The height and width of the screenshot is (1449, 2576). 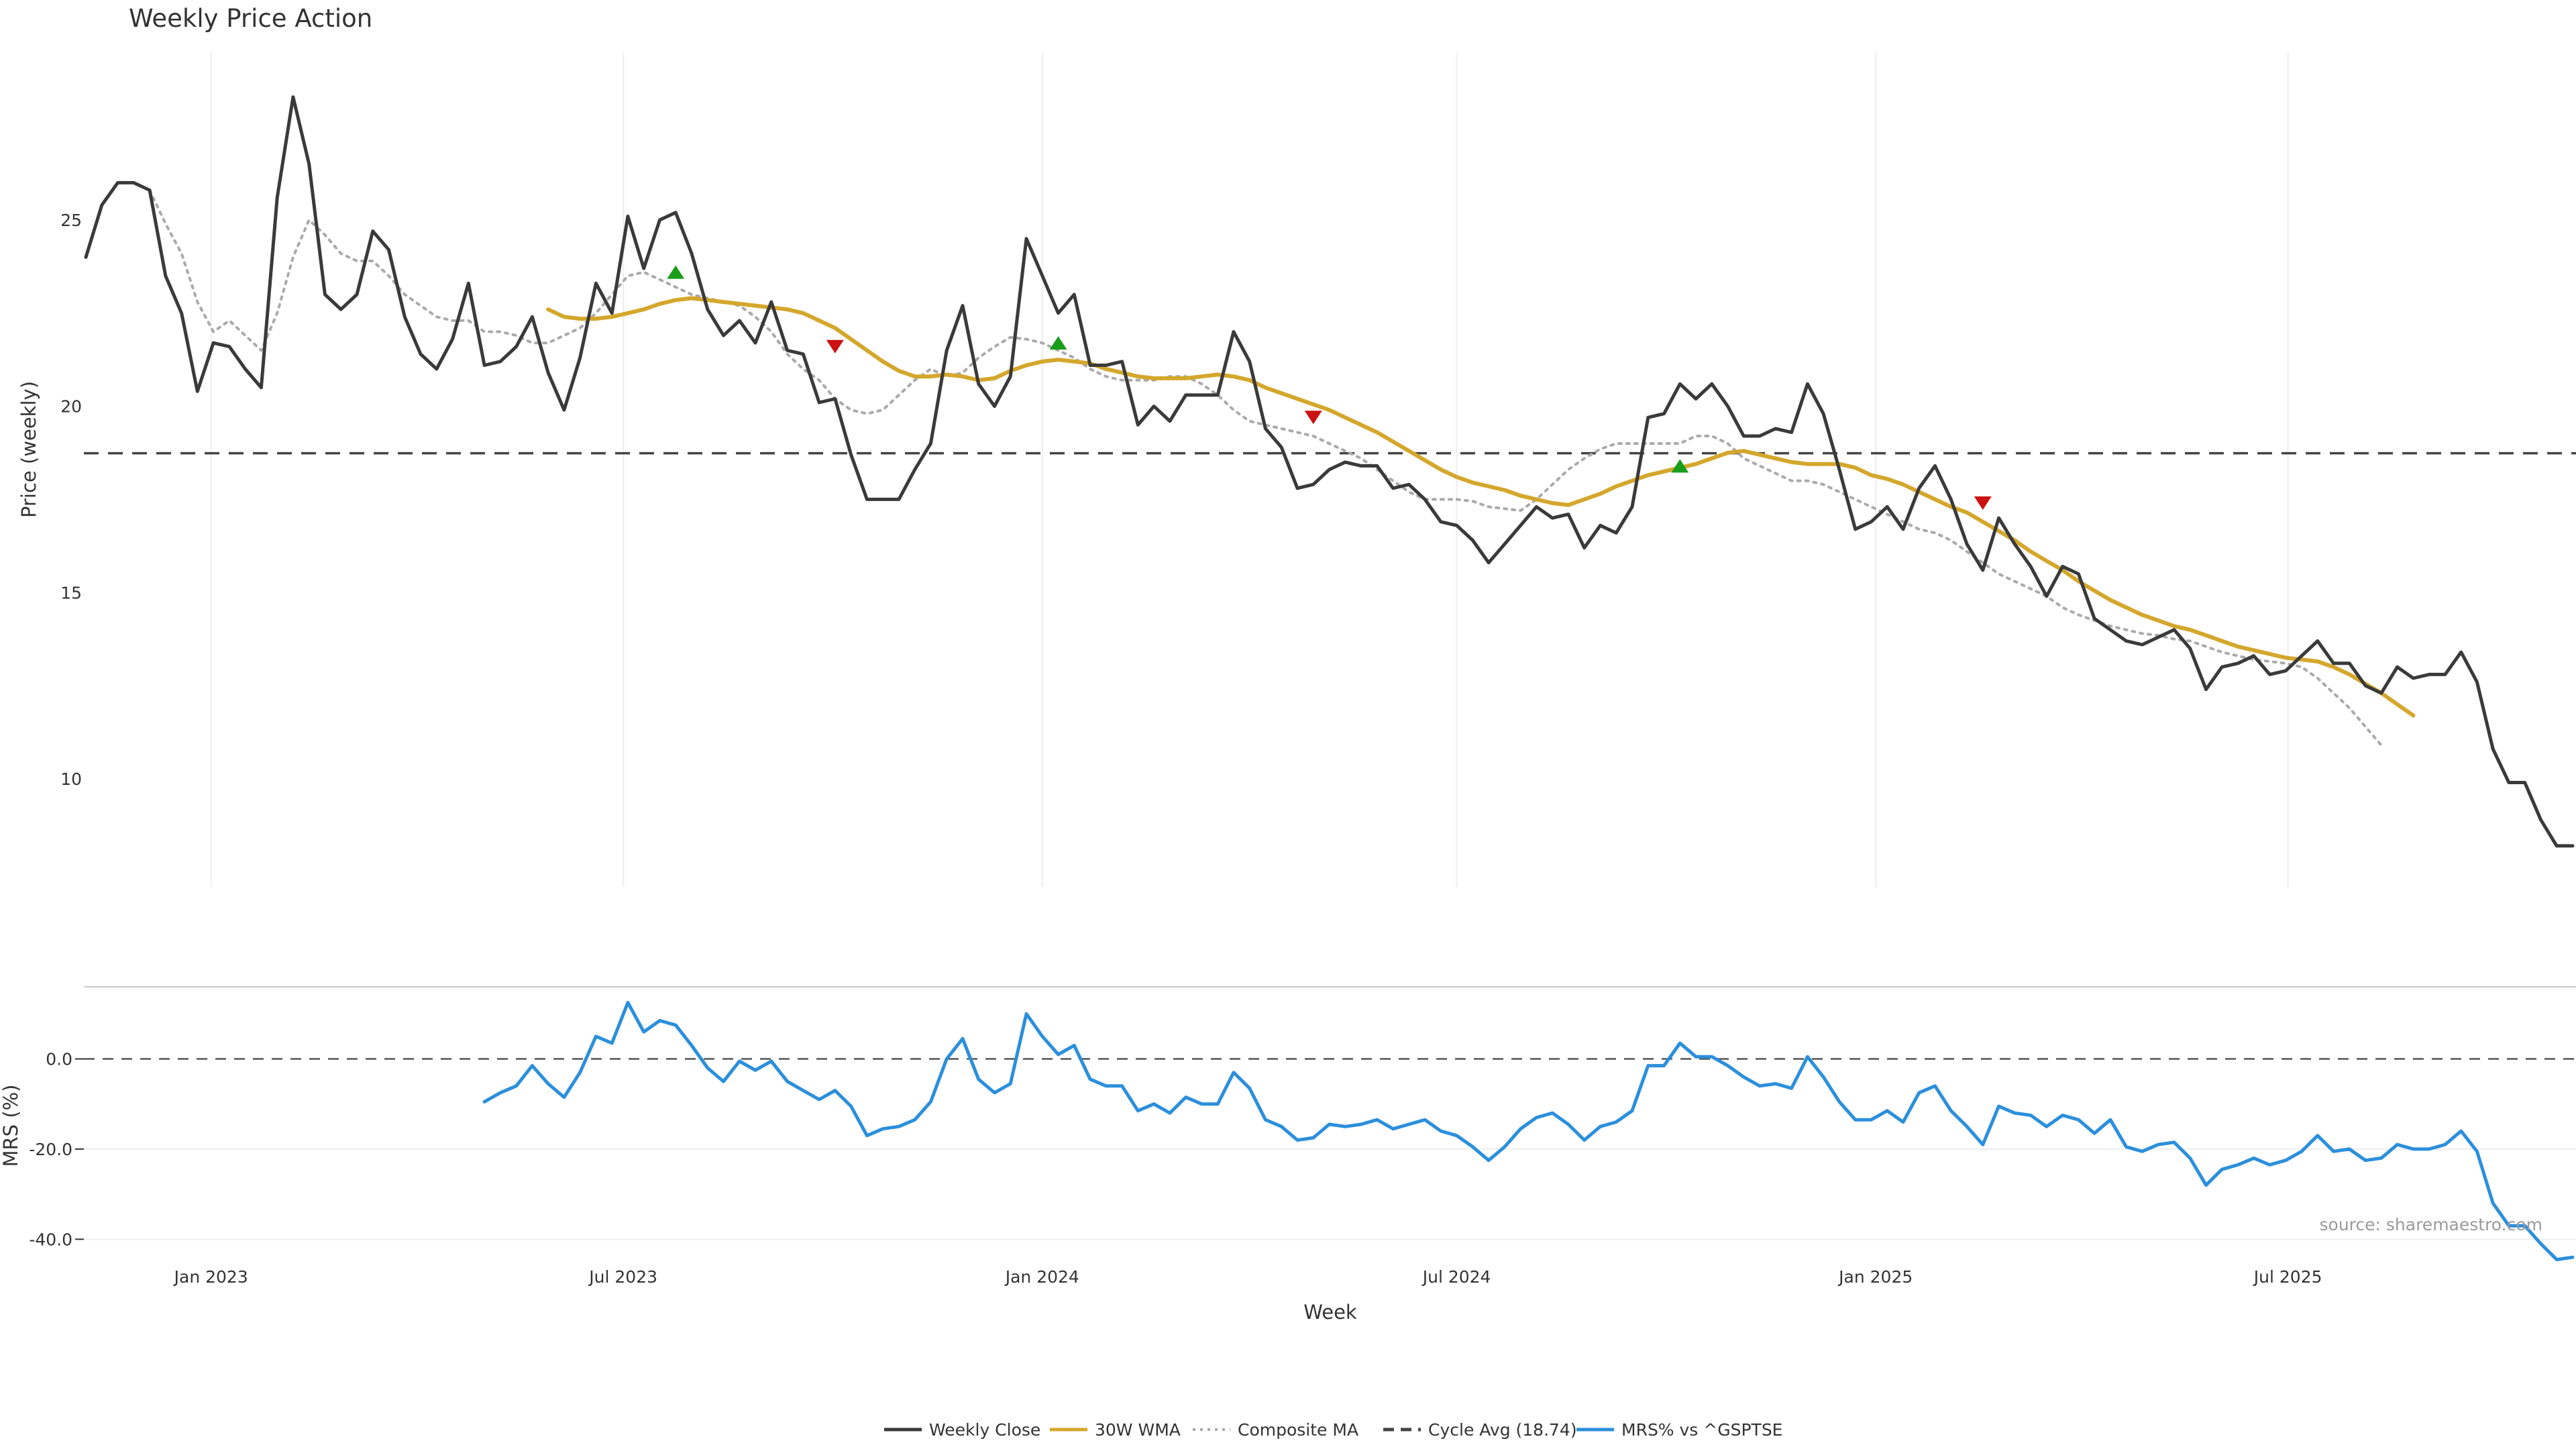 I want to click on main-y-tick-labels: 10 15 20 25, so click(x=71, y=500).